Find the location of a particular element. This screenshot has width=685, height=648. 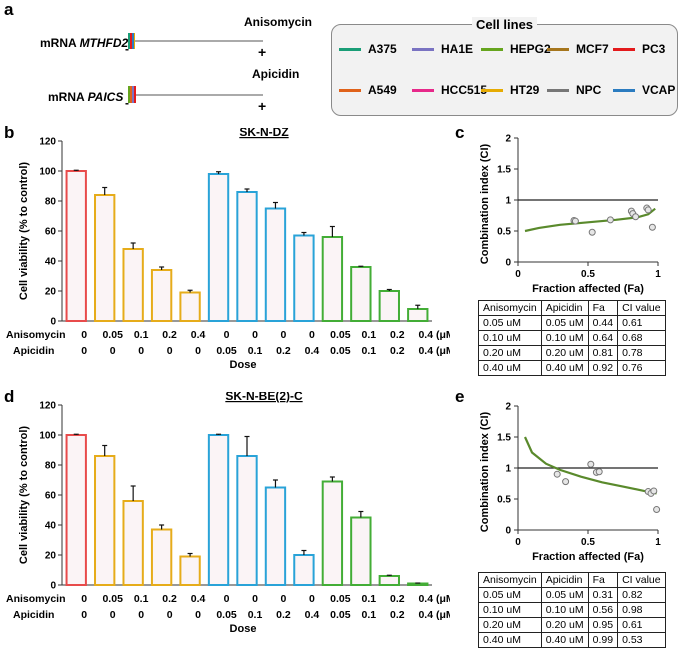

y-tick-label: 0.5 is located at coordinates (504, 232).